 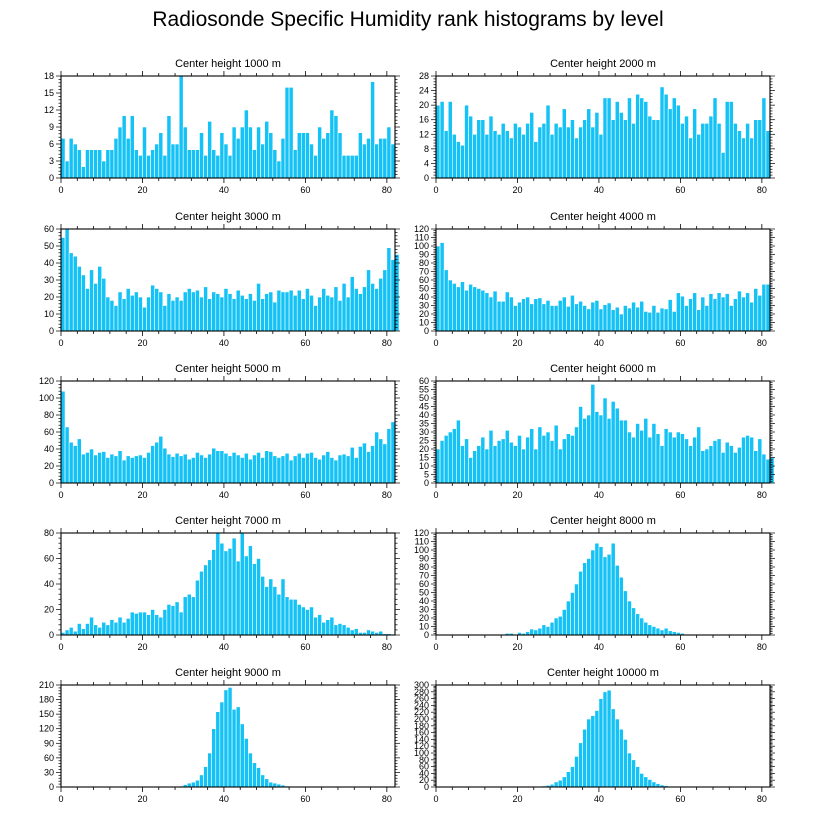 What do you see at coordinates (421, 712) in the screenshot?
I see `y-tick-label: 220` at bounding box center [421, 712].